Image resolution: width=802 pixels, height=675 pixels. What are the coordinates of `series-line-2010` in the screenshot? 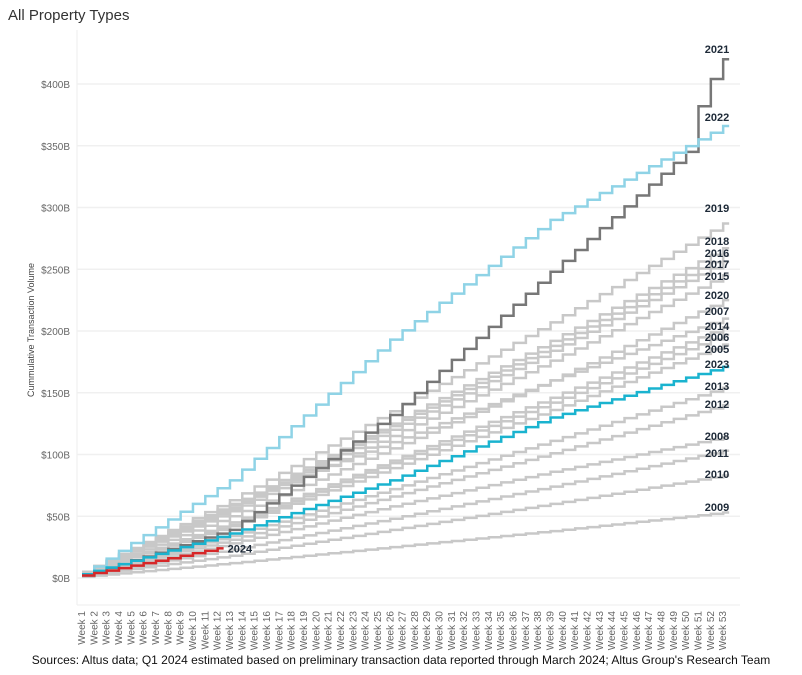 It's located at (406, 525).